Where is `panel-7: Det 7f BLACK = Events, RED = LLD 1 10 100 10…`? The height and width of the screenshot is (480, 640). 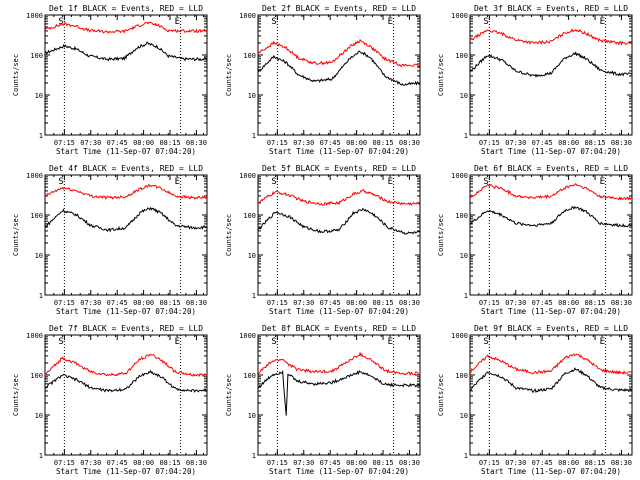
panel-7: Det 7f BLACK = Events, RED = LLD 1 10 100 10… is located at coordinates (110, 400).